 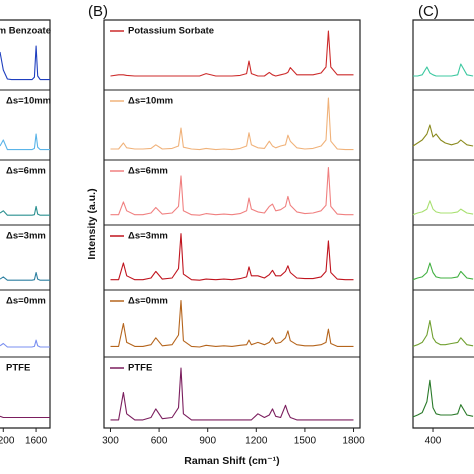 What do you see at coordinates (98, 11) in the screenshot?
I see `panel-label: (B)` at bounding box center [98, 11].